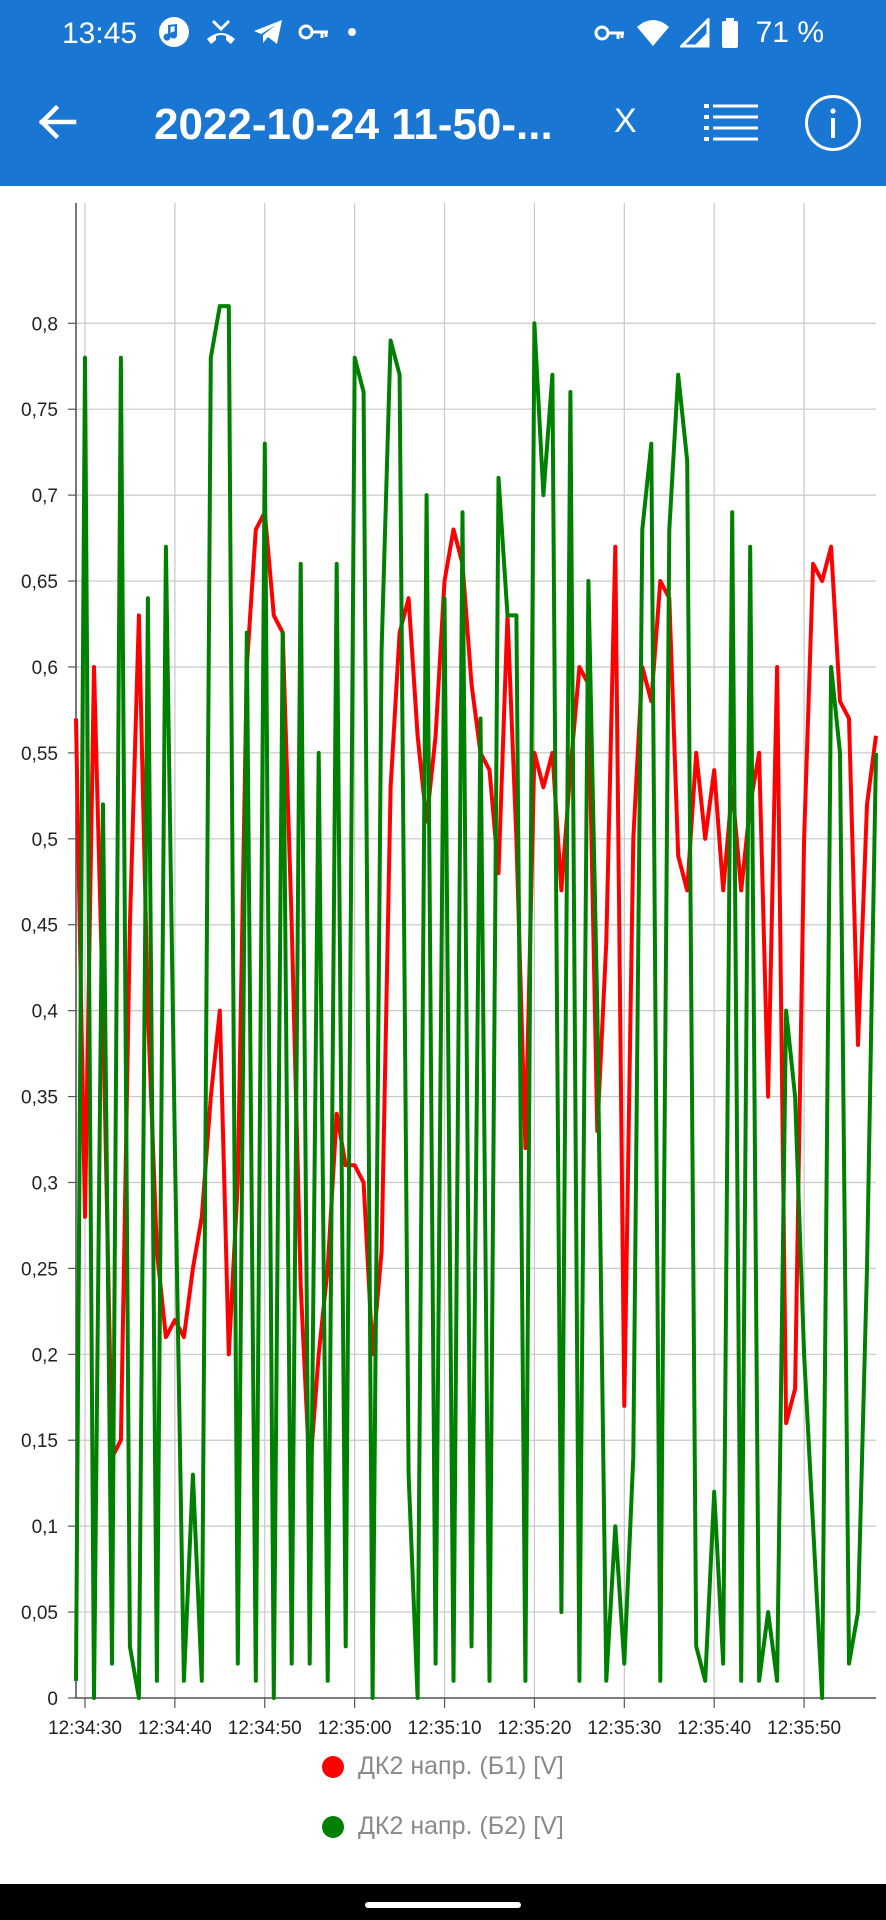 The image size is (886, 1920). Describe the element at coordinates (313, 32) in the screenshot. I see `key-icon` at that location.